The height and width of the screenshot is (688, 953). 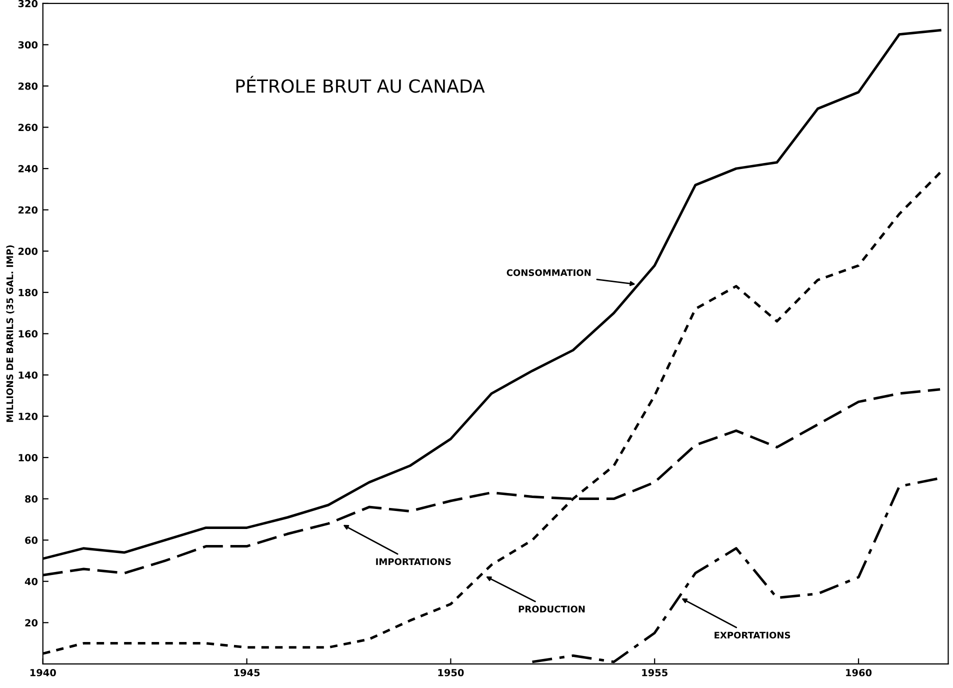 What do you see at coordinates (28, 45) in the screenshot?
I see `y-tick-label: 300` at bounding box center [28, 45].